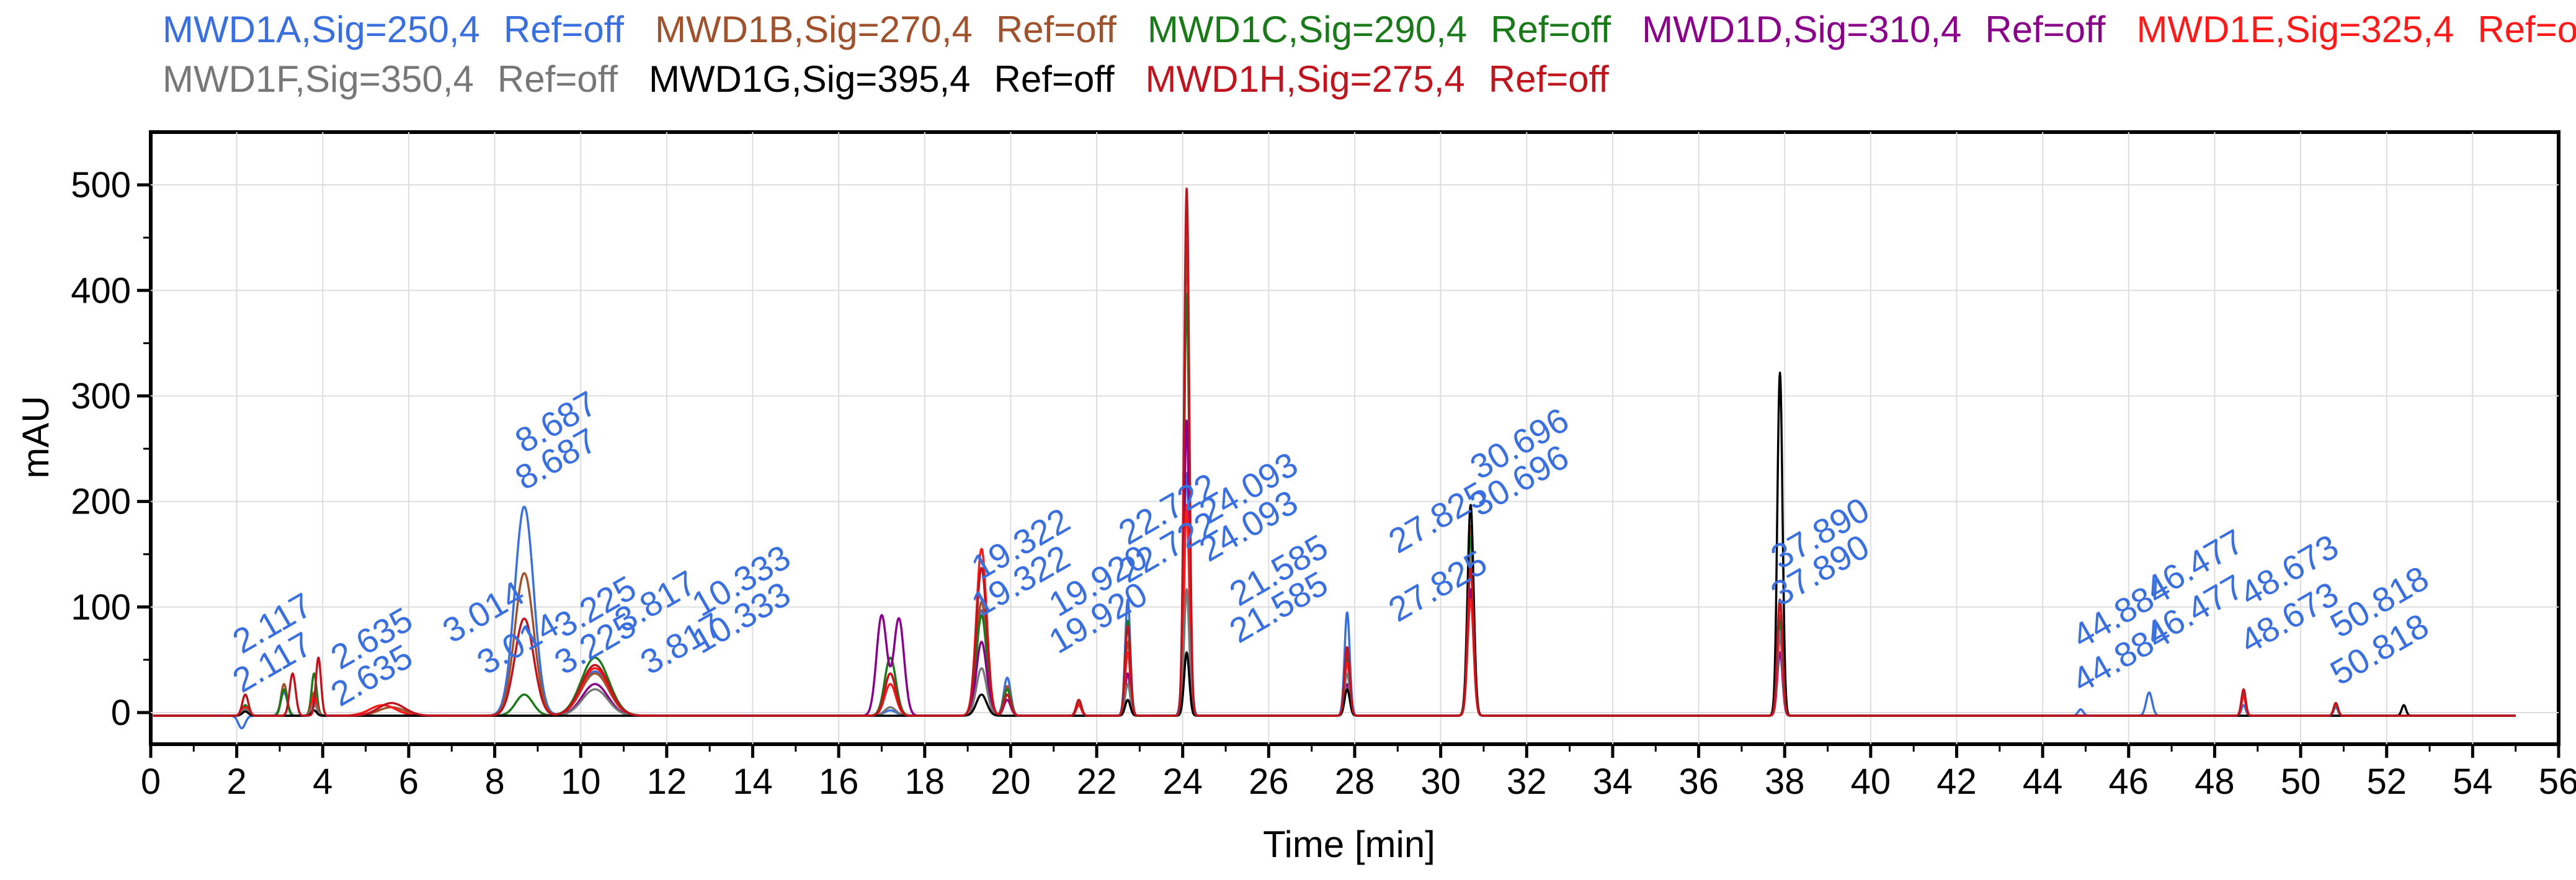 The width and height of the screenshot is (2576, 880). I want to click on x-tick-label: 4, so click(323, 782).